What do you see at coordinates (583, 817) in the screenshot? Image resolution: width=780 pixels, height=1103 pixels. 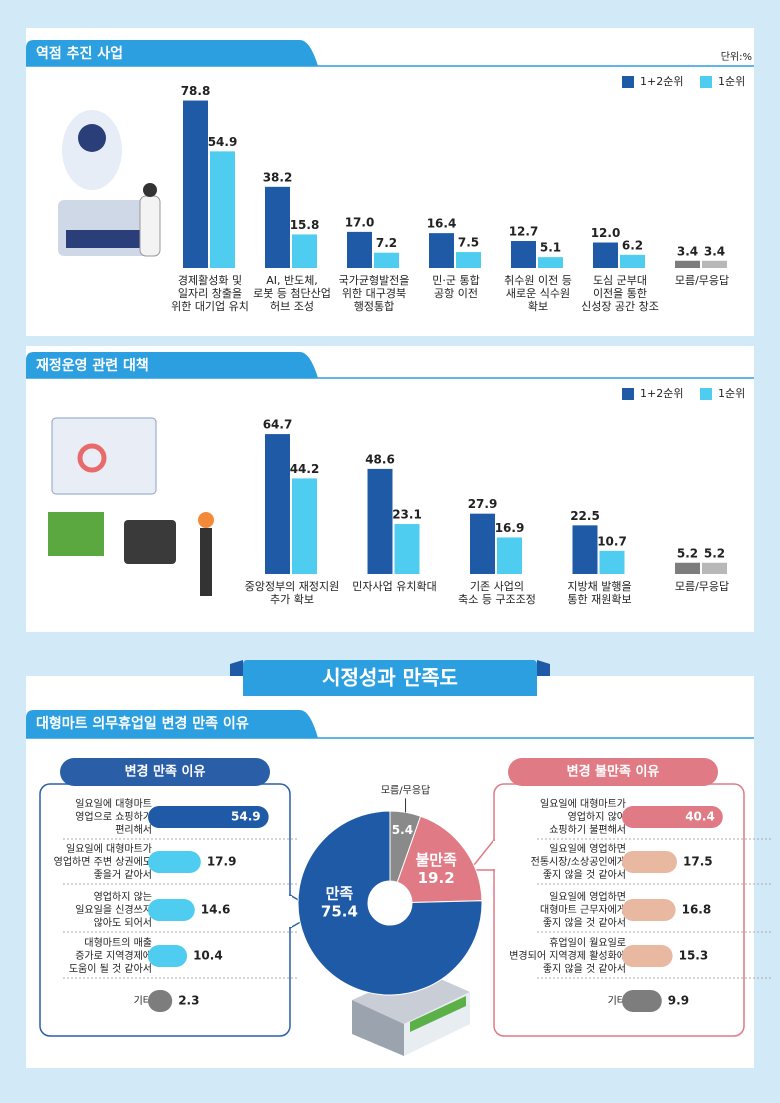 I see `category-label: 일요일에 대형마트가 영업하지 않아 쇼핑하기 불편해서` at bounding box center [583, 817].